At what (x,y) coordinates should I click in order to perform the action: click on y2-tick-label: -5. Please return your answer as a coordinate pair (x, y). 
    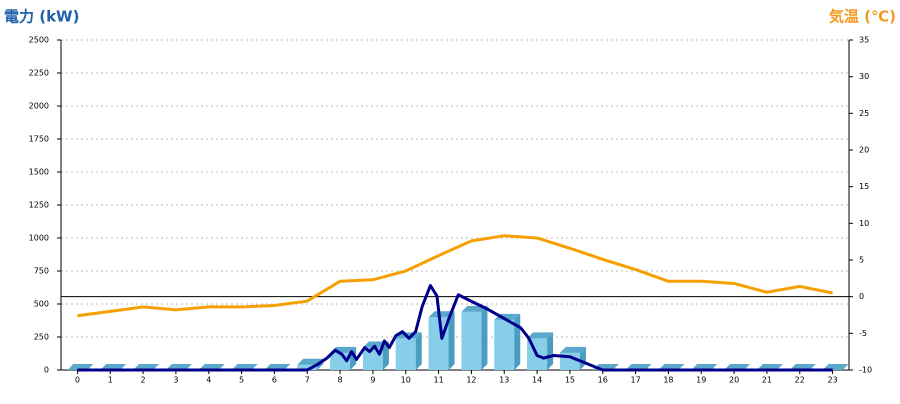
    Looking at the image, I should click on (863, 333).